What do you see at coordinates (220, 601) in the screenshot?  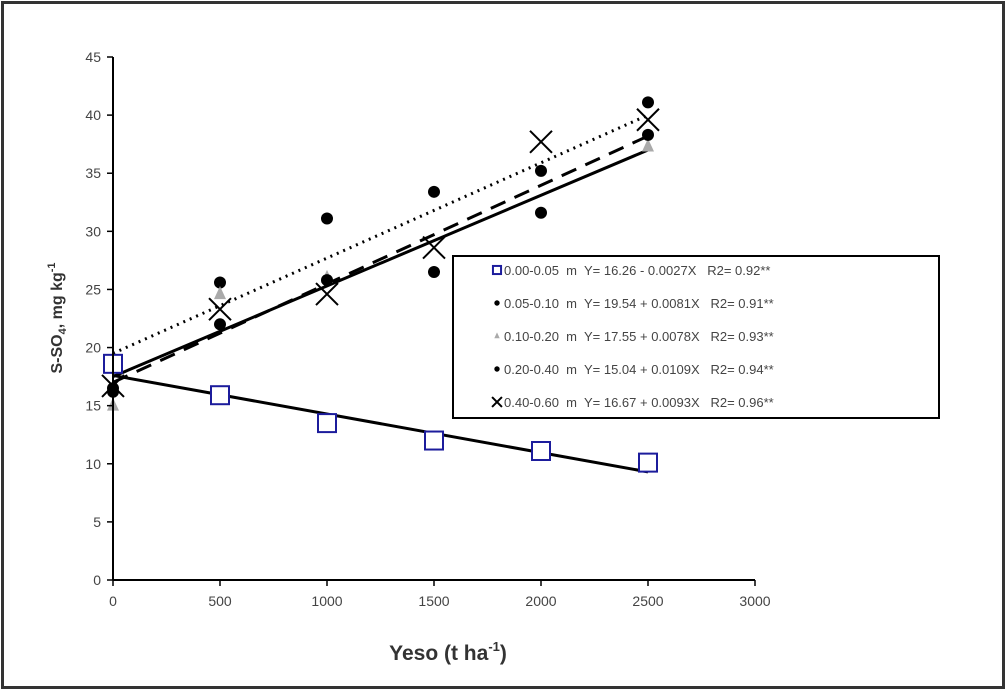 I see `x-tick-label: 500` at bounding box center [220, 601].